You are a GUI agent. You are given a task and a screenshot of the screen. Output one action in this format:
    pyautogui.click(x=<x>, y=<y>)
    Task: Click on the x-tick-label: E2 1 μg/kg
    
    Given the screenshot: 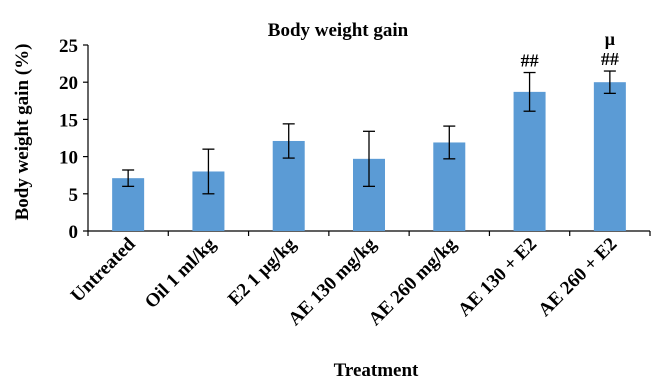 What is the action you would take?
    pyautogui.click(x=262, y=271)
    